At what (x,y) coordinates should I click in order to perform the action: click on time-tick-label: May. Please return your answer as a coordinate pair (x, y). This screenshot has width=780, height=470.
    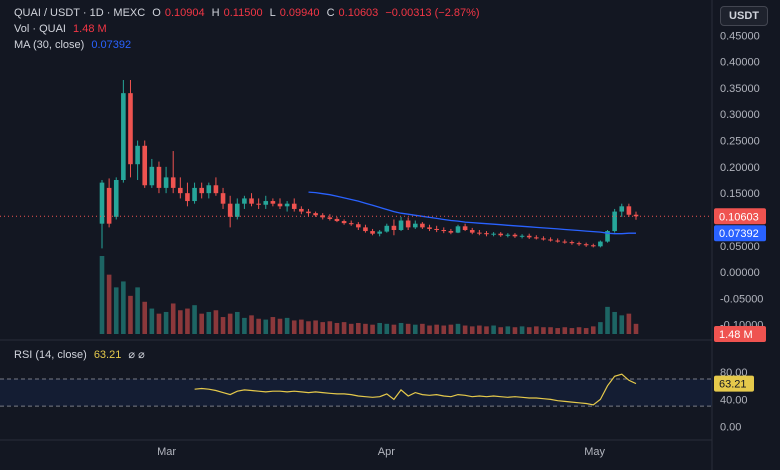
    Looking at the image, I should click on (594, 452).